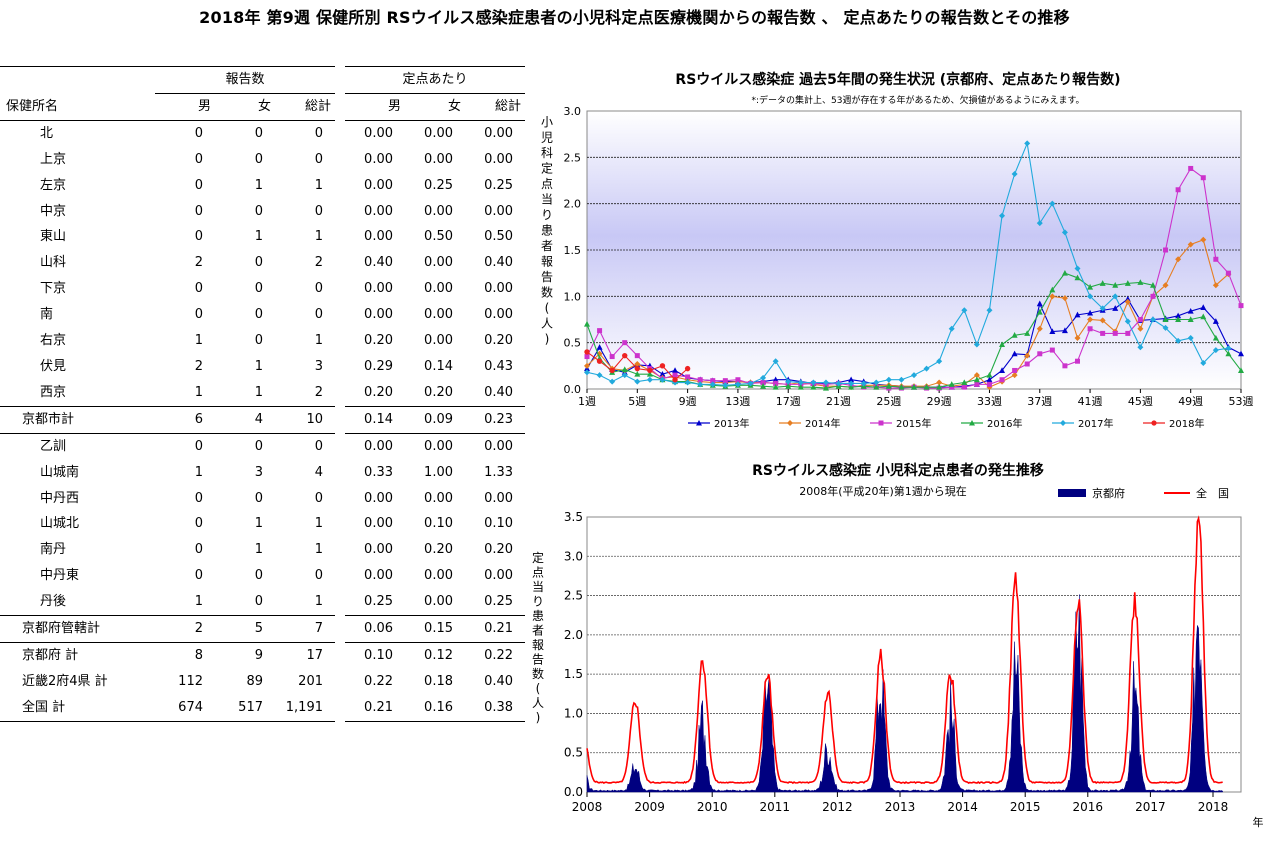  Describe the element at coordinates (913, 423) in the screenshot. I see `legend-label: 2015年` at that location.